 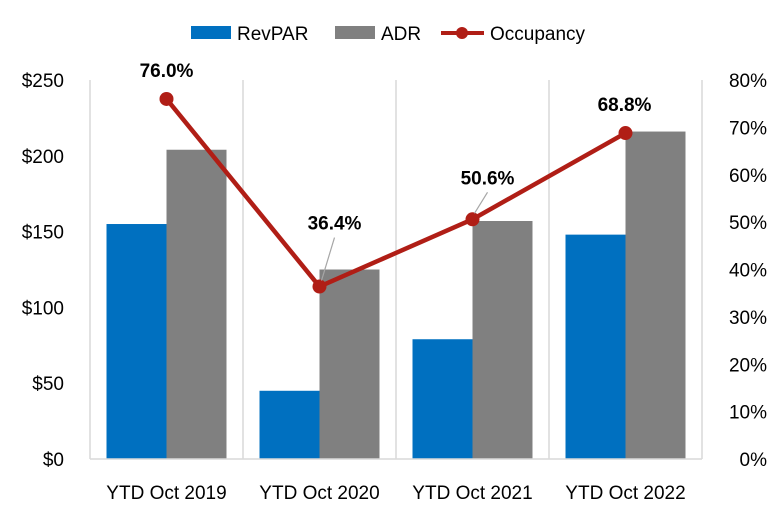 I want to click on x-category-label: YTD Oct 2020, so click(x=319, y=493).